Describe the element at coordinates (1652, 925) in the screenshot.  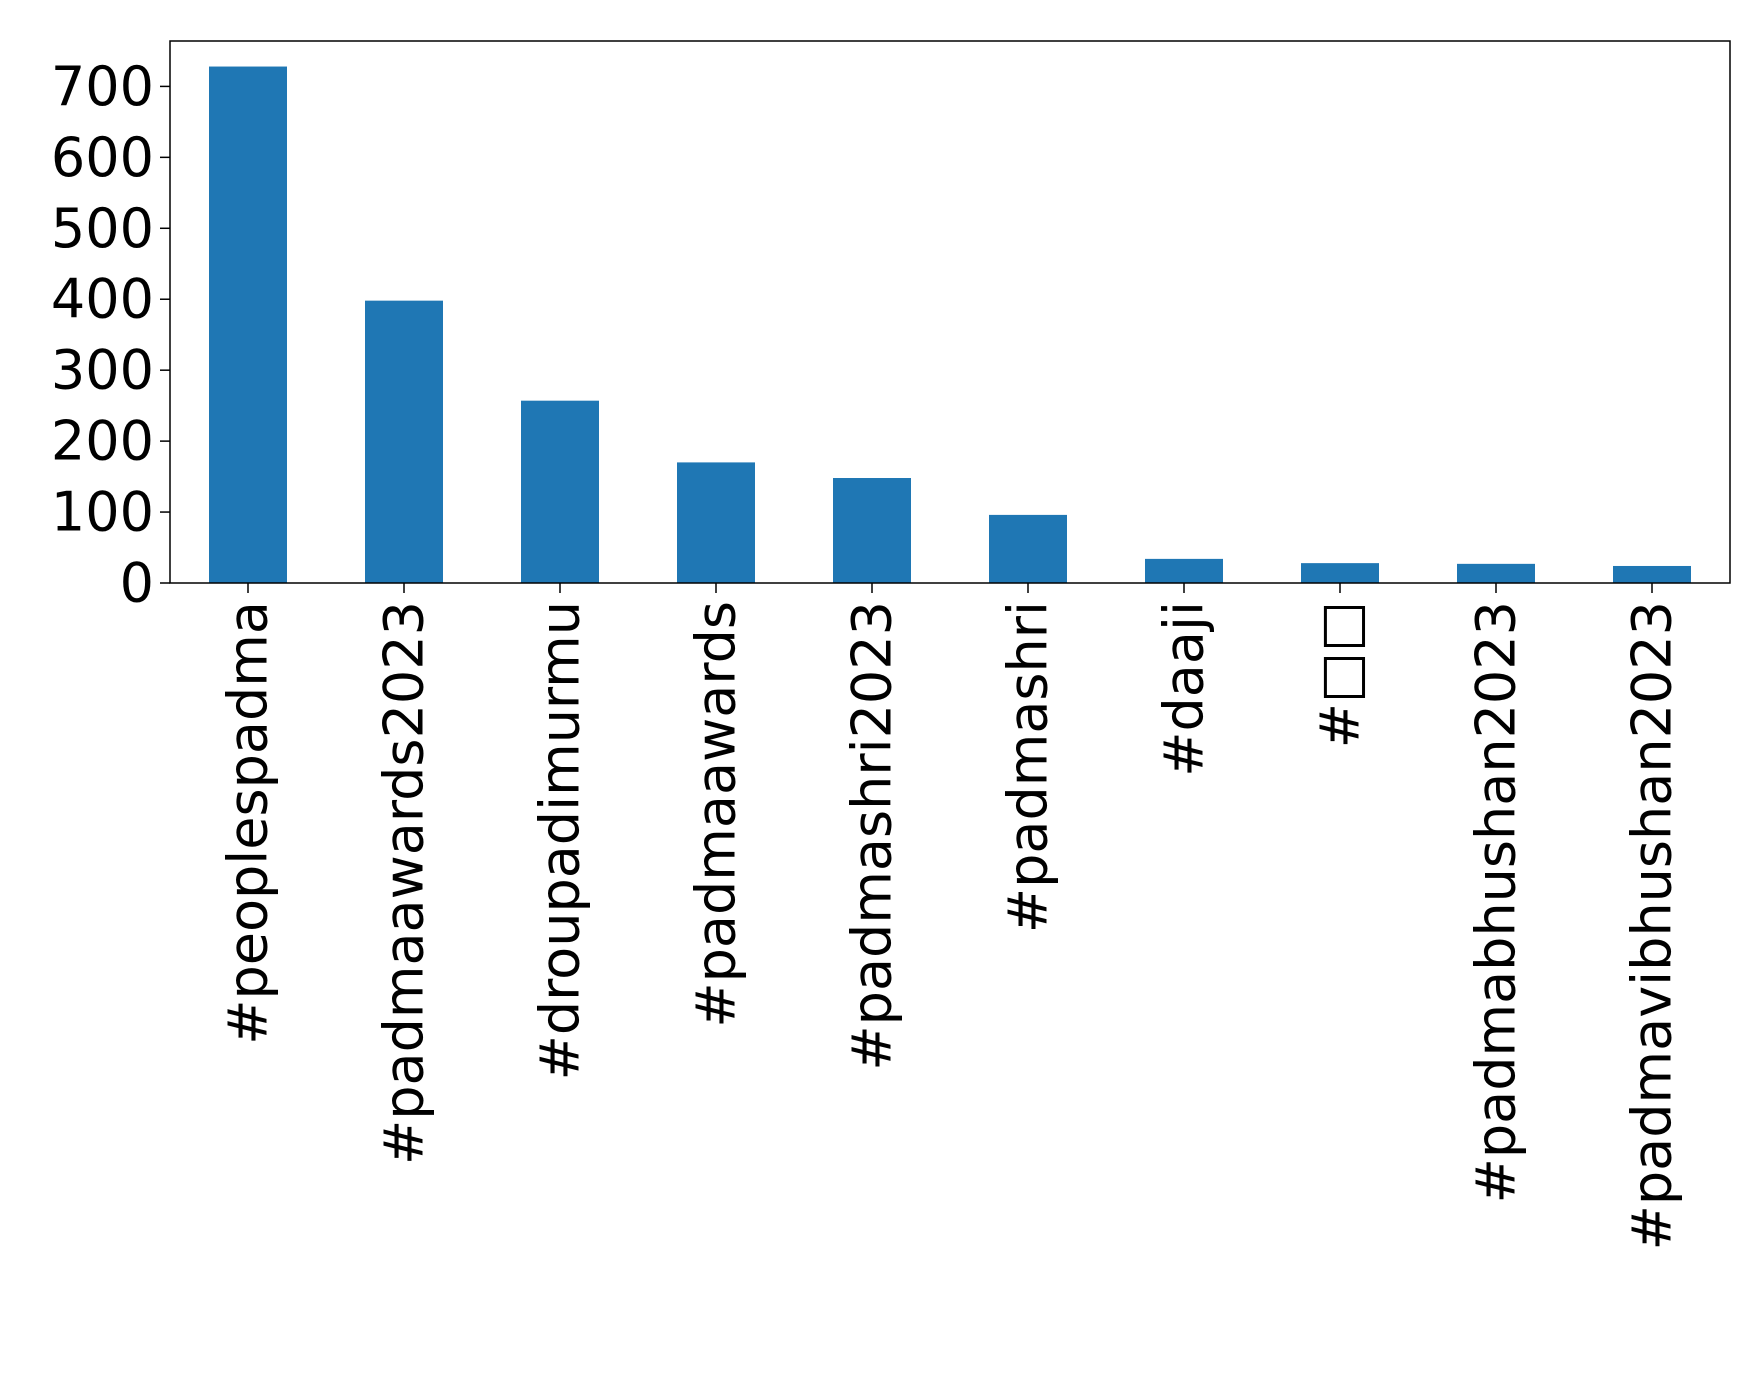
I see `x-tick-label-9: #padmavibhushan2023` at that location.